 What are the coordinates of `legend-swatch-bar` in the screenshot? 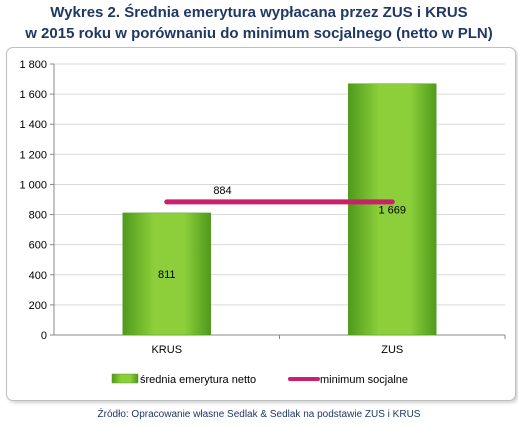 It's located at (125, 378).